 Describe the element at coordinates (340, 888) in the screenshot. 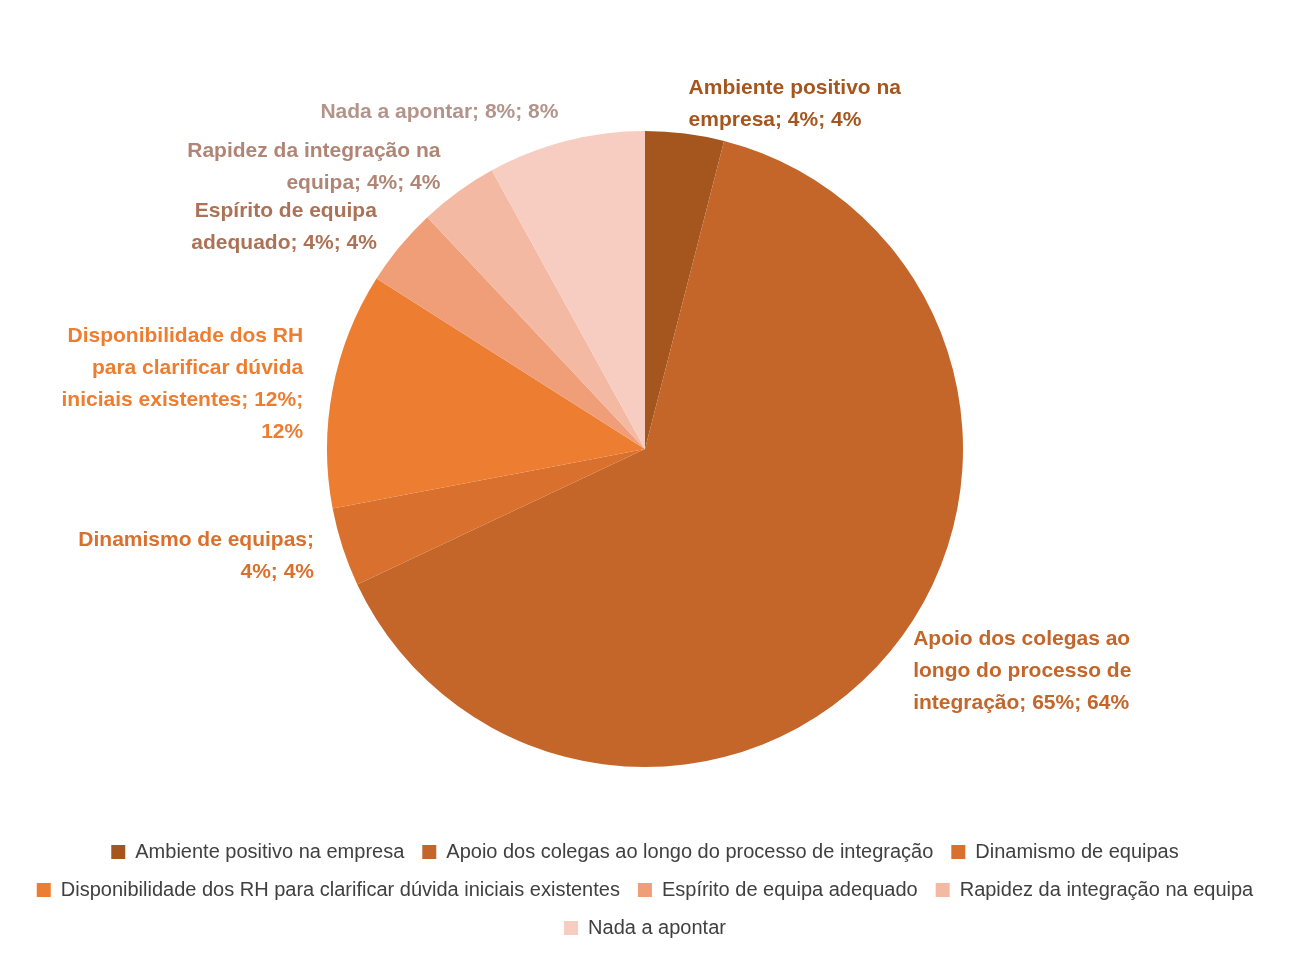

I see `legend-label: Disponibilidade dos RH para clarificar dúvida iniciais existentes` at that location.